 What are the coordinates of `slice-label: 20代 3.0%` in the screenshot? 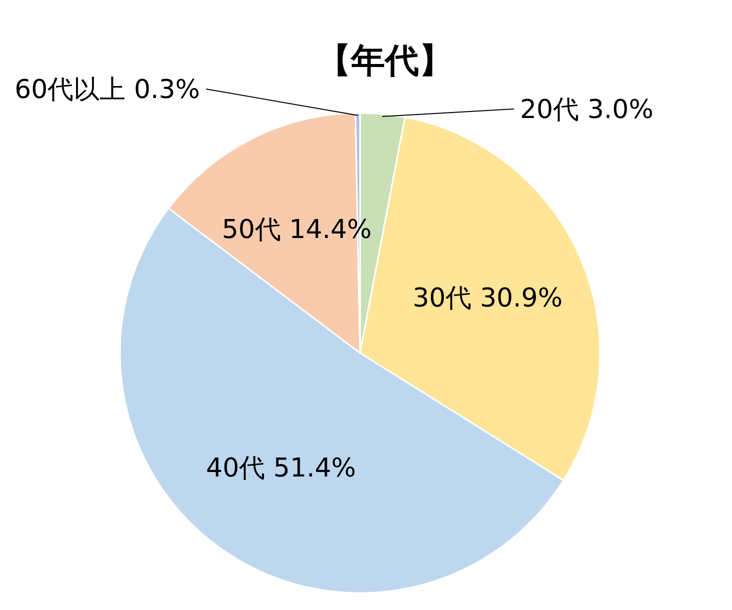 It's located at (587, 110).